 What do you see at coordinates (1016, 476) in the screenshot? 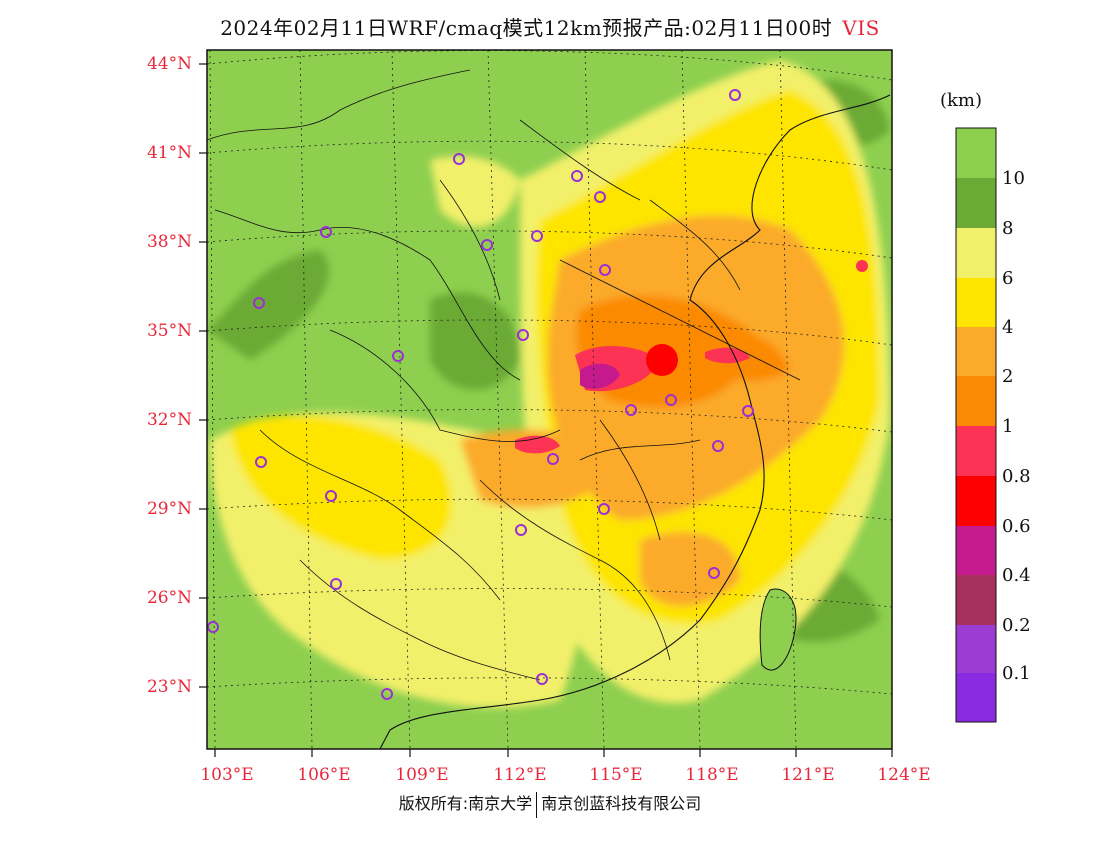
I see `colorbar-label: 0.8` at bounding box center [1016, 476].